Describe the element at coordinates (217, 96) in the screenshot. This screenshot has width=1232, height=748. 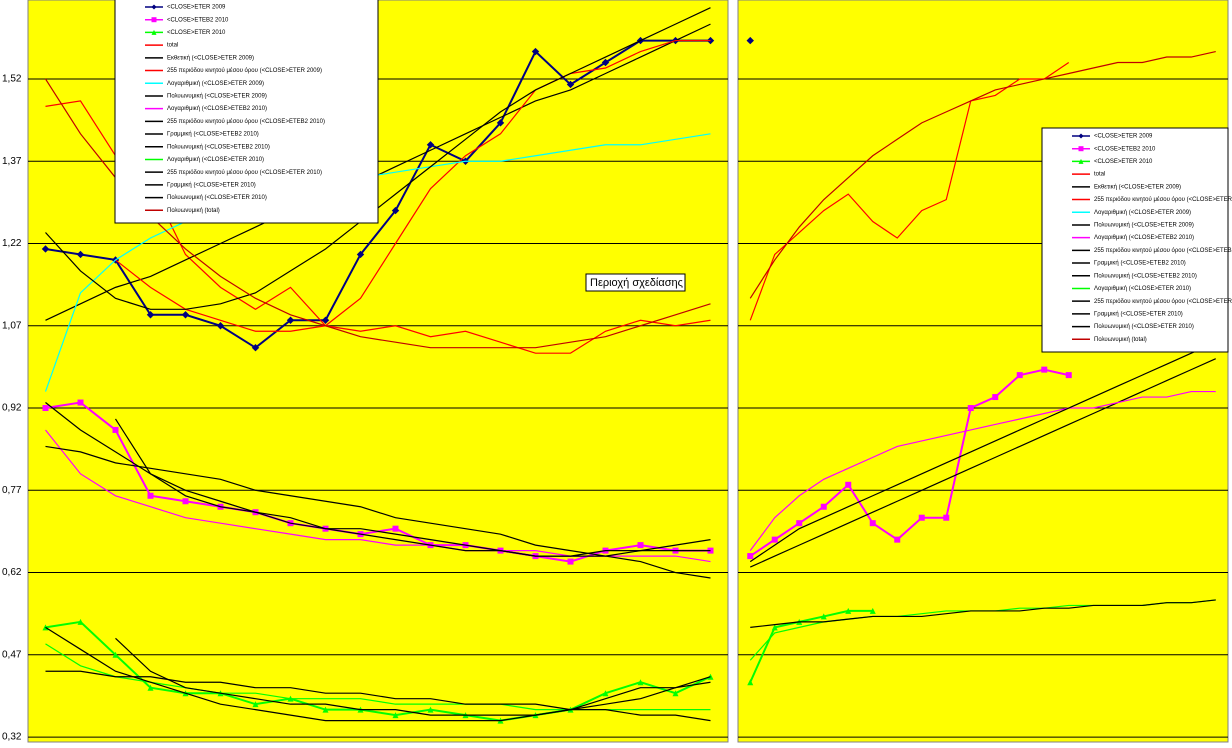
I see `legend-label: Πολυωνυμική (<CLOSE>ETER 2009)` at that location.